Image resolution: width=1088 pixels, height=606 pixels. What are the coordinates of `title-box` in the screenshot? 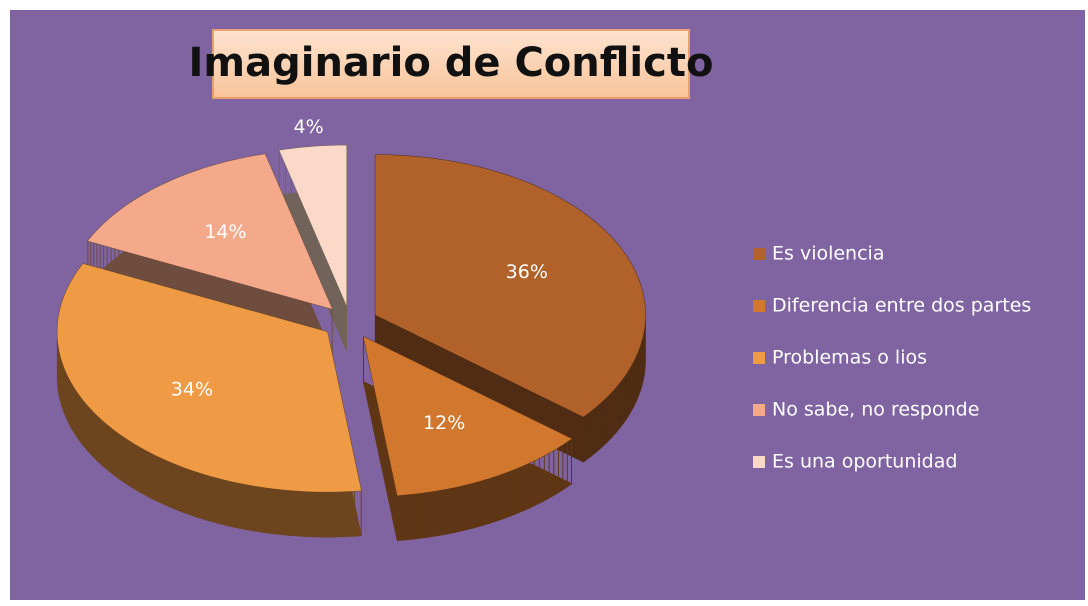 It's located at (451, 64).